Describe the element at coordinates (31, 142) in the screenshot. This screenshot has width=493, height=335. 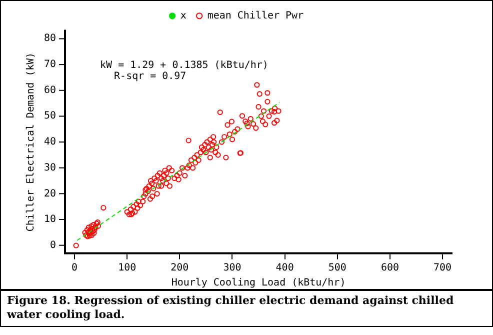
I see `y-axis-title: Chiller Electrical Demand (kW)` at that location.